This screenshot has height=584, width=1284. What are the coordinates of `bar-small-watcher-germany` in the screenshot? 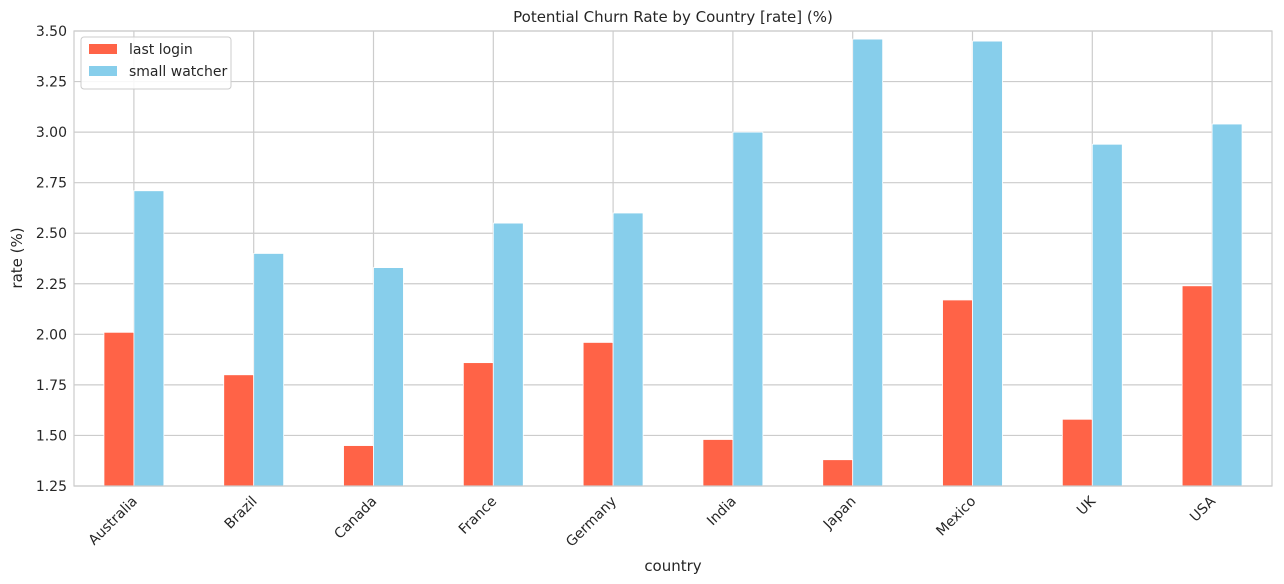 It's located at (628, 349).